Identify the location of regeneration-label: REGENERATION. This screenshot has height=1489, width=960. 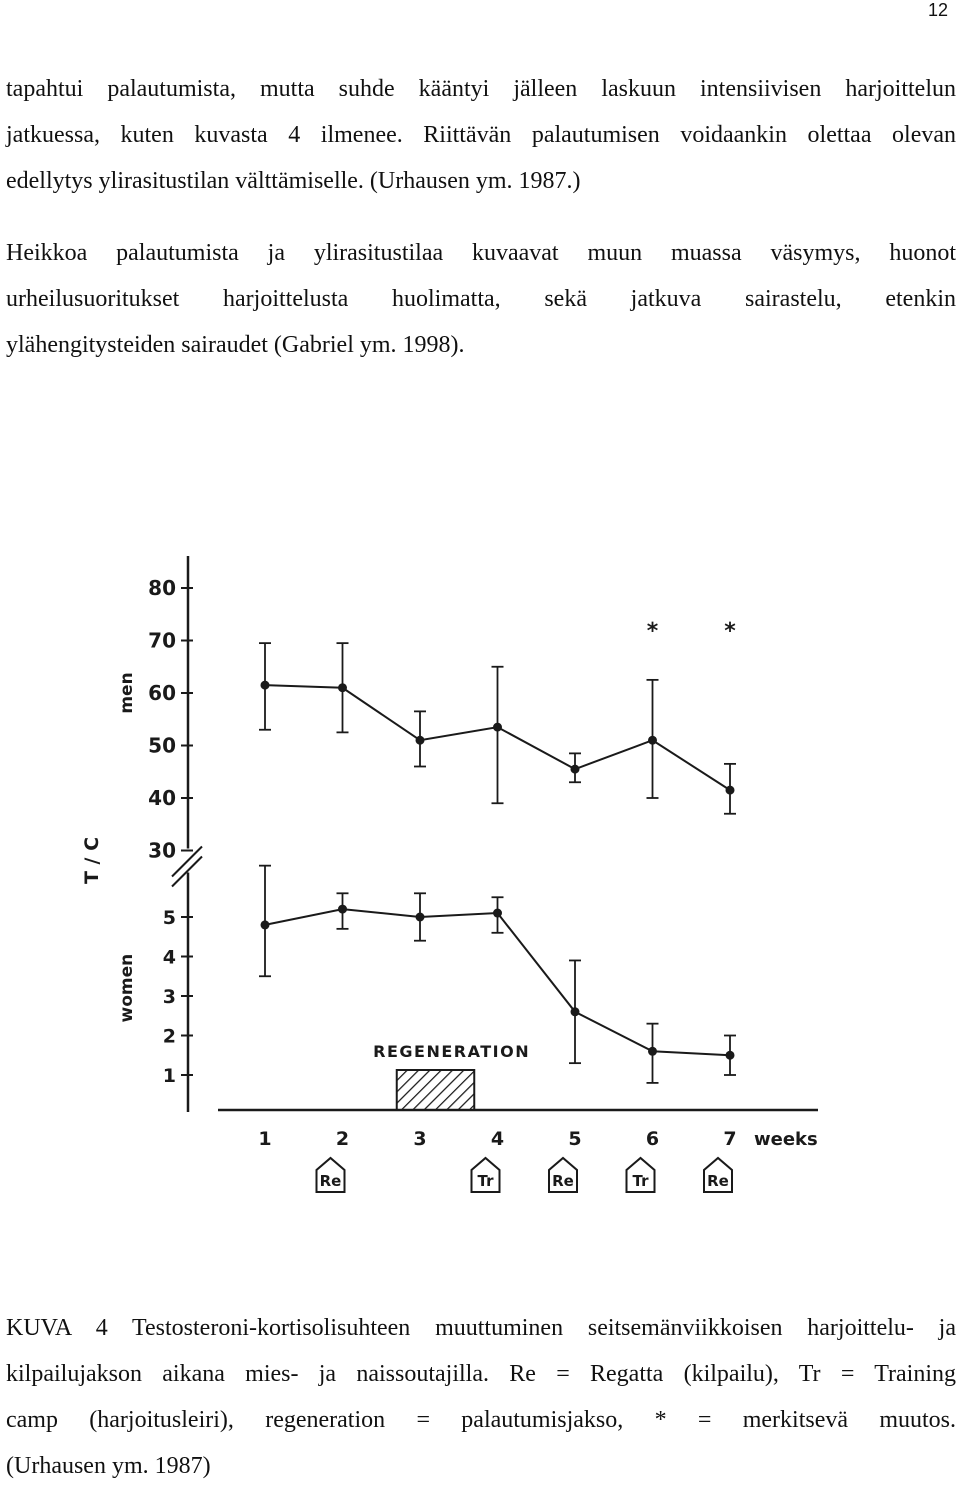
(451, 1051).